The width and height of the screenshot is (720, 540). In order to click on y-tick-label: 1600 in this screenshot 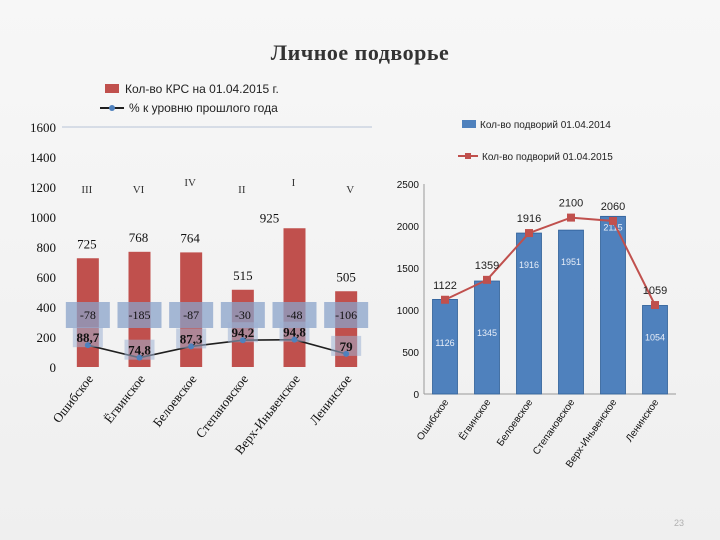, I will do `click(43, 127)`.